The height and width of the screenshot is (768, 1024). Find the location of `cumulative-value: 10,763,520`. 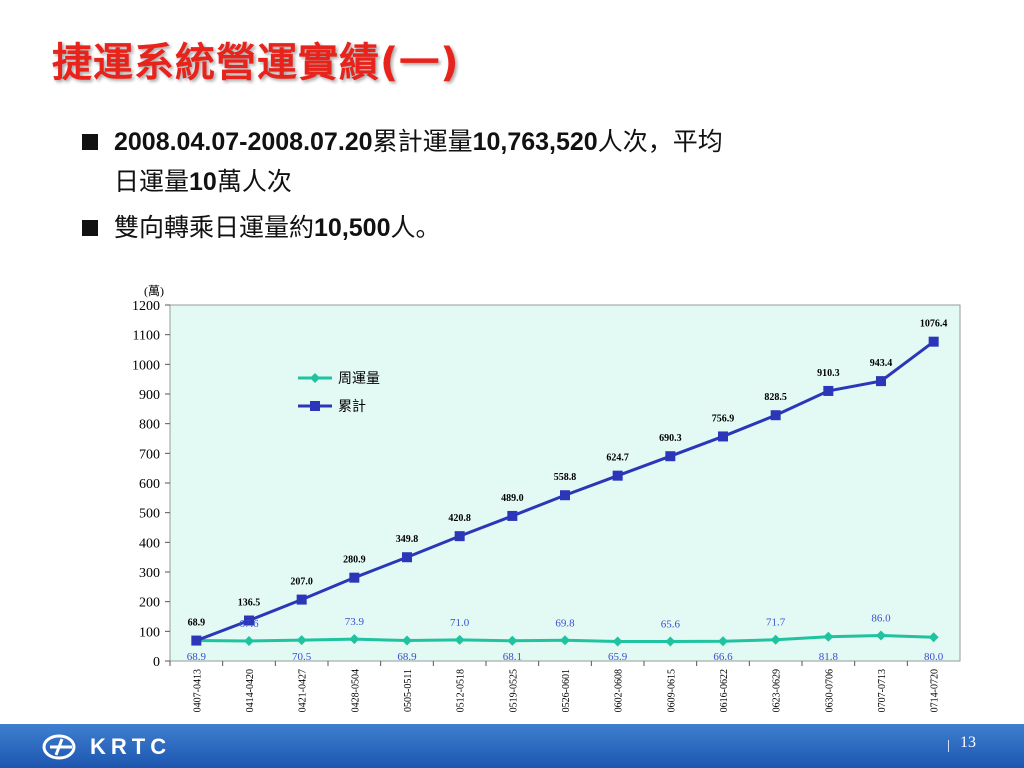

cumulative-value: 10,763,520 is located at coordinates (535, 142).